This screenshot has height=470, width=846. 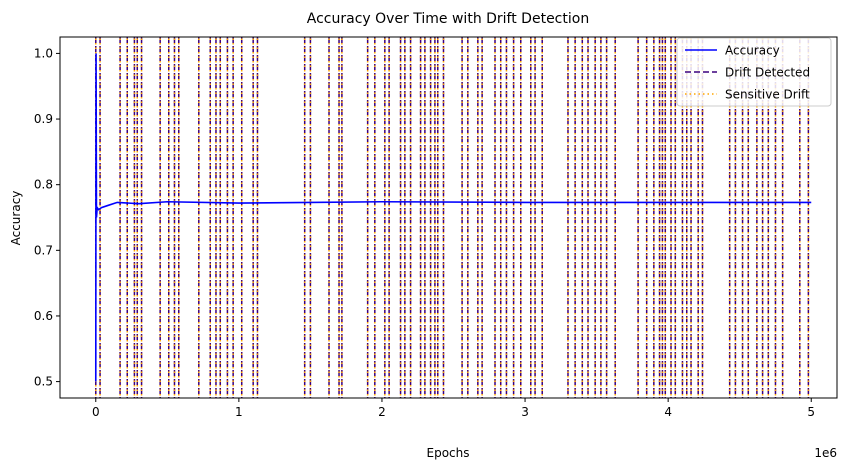 What do you see at coordinates (43, 185) in the screenshot?
I see `y-tick-label: 0.8` at bounding box center [43, 185].